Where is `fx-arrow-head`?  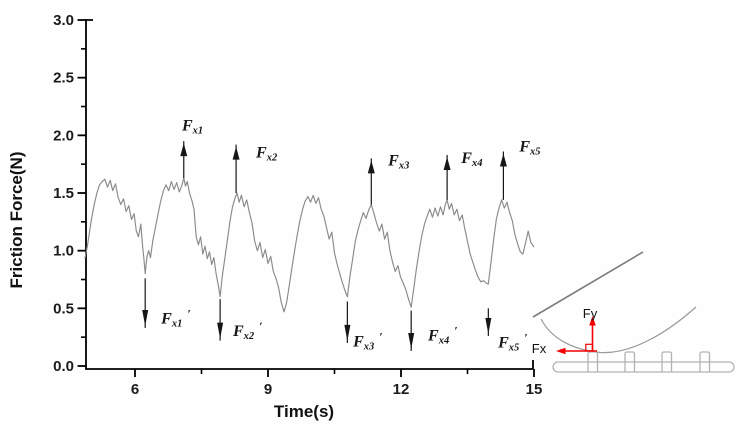
fx-arrow-head is located at coordinates (561, 351).